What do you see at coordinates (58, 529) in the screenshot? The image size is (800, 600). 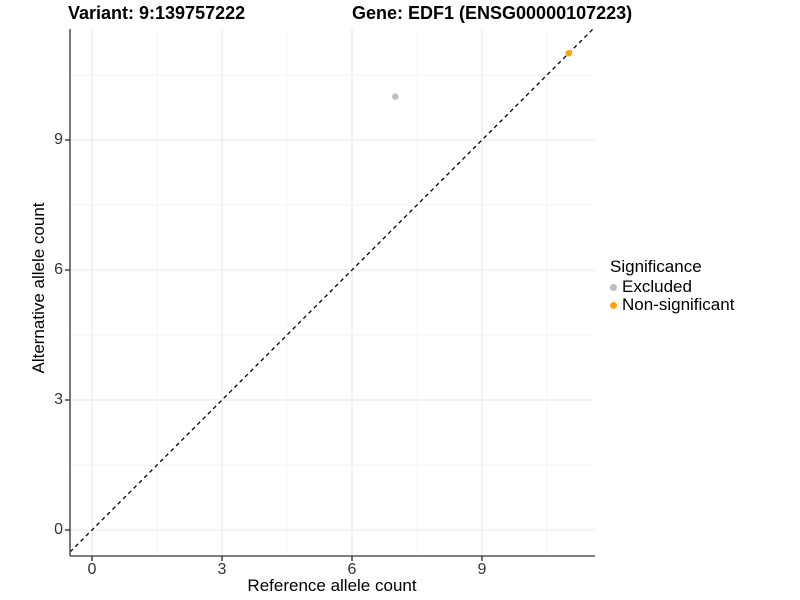 I see `y-tick-label-0: 0` at bounding box center [58, 529].